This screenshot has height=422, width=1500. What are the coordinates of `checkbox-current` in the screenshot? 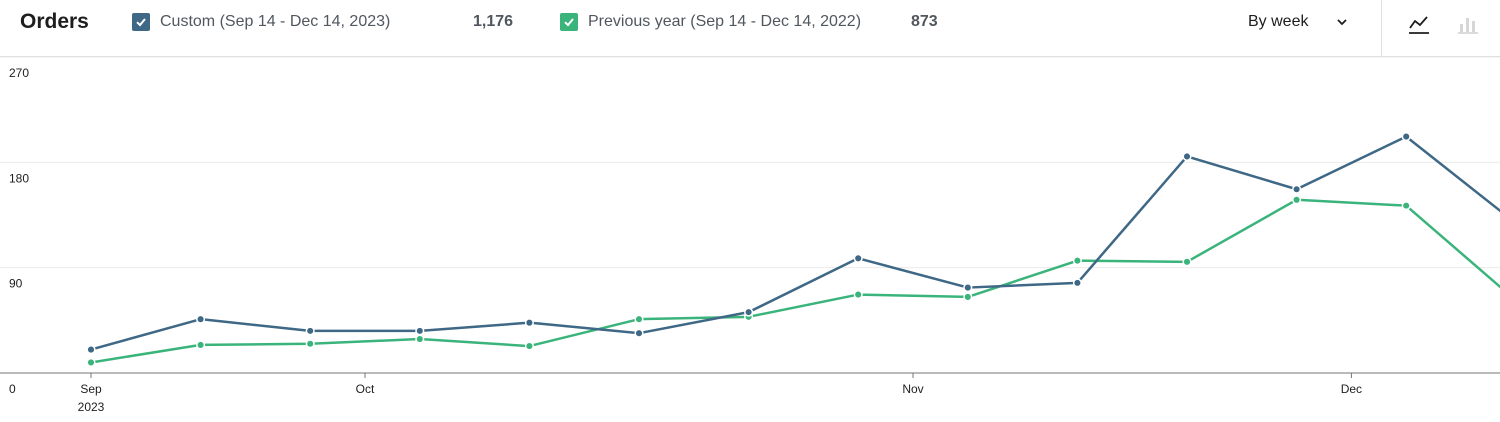 It's located at (141, 22).